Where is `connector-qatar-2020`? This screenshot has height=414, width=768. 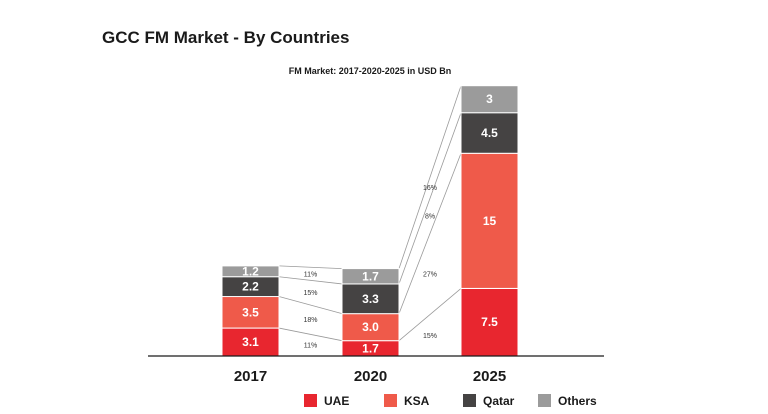 connector-qatar-2020 is located at coordinates (430, 198).